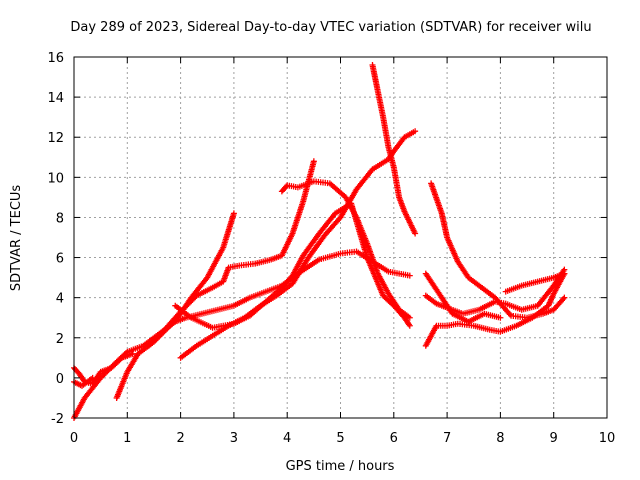  Describe the element at coordinates (60, 259) in the screenshot. I see `y-tick-label: 6` at that location.